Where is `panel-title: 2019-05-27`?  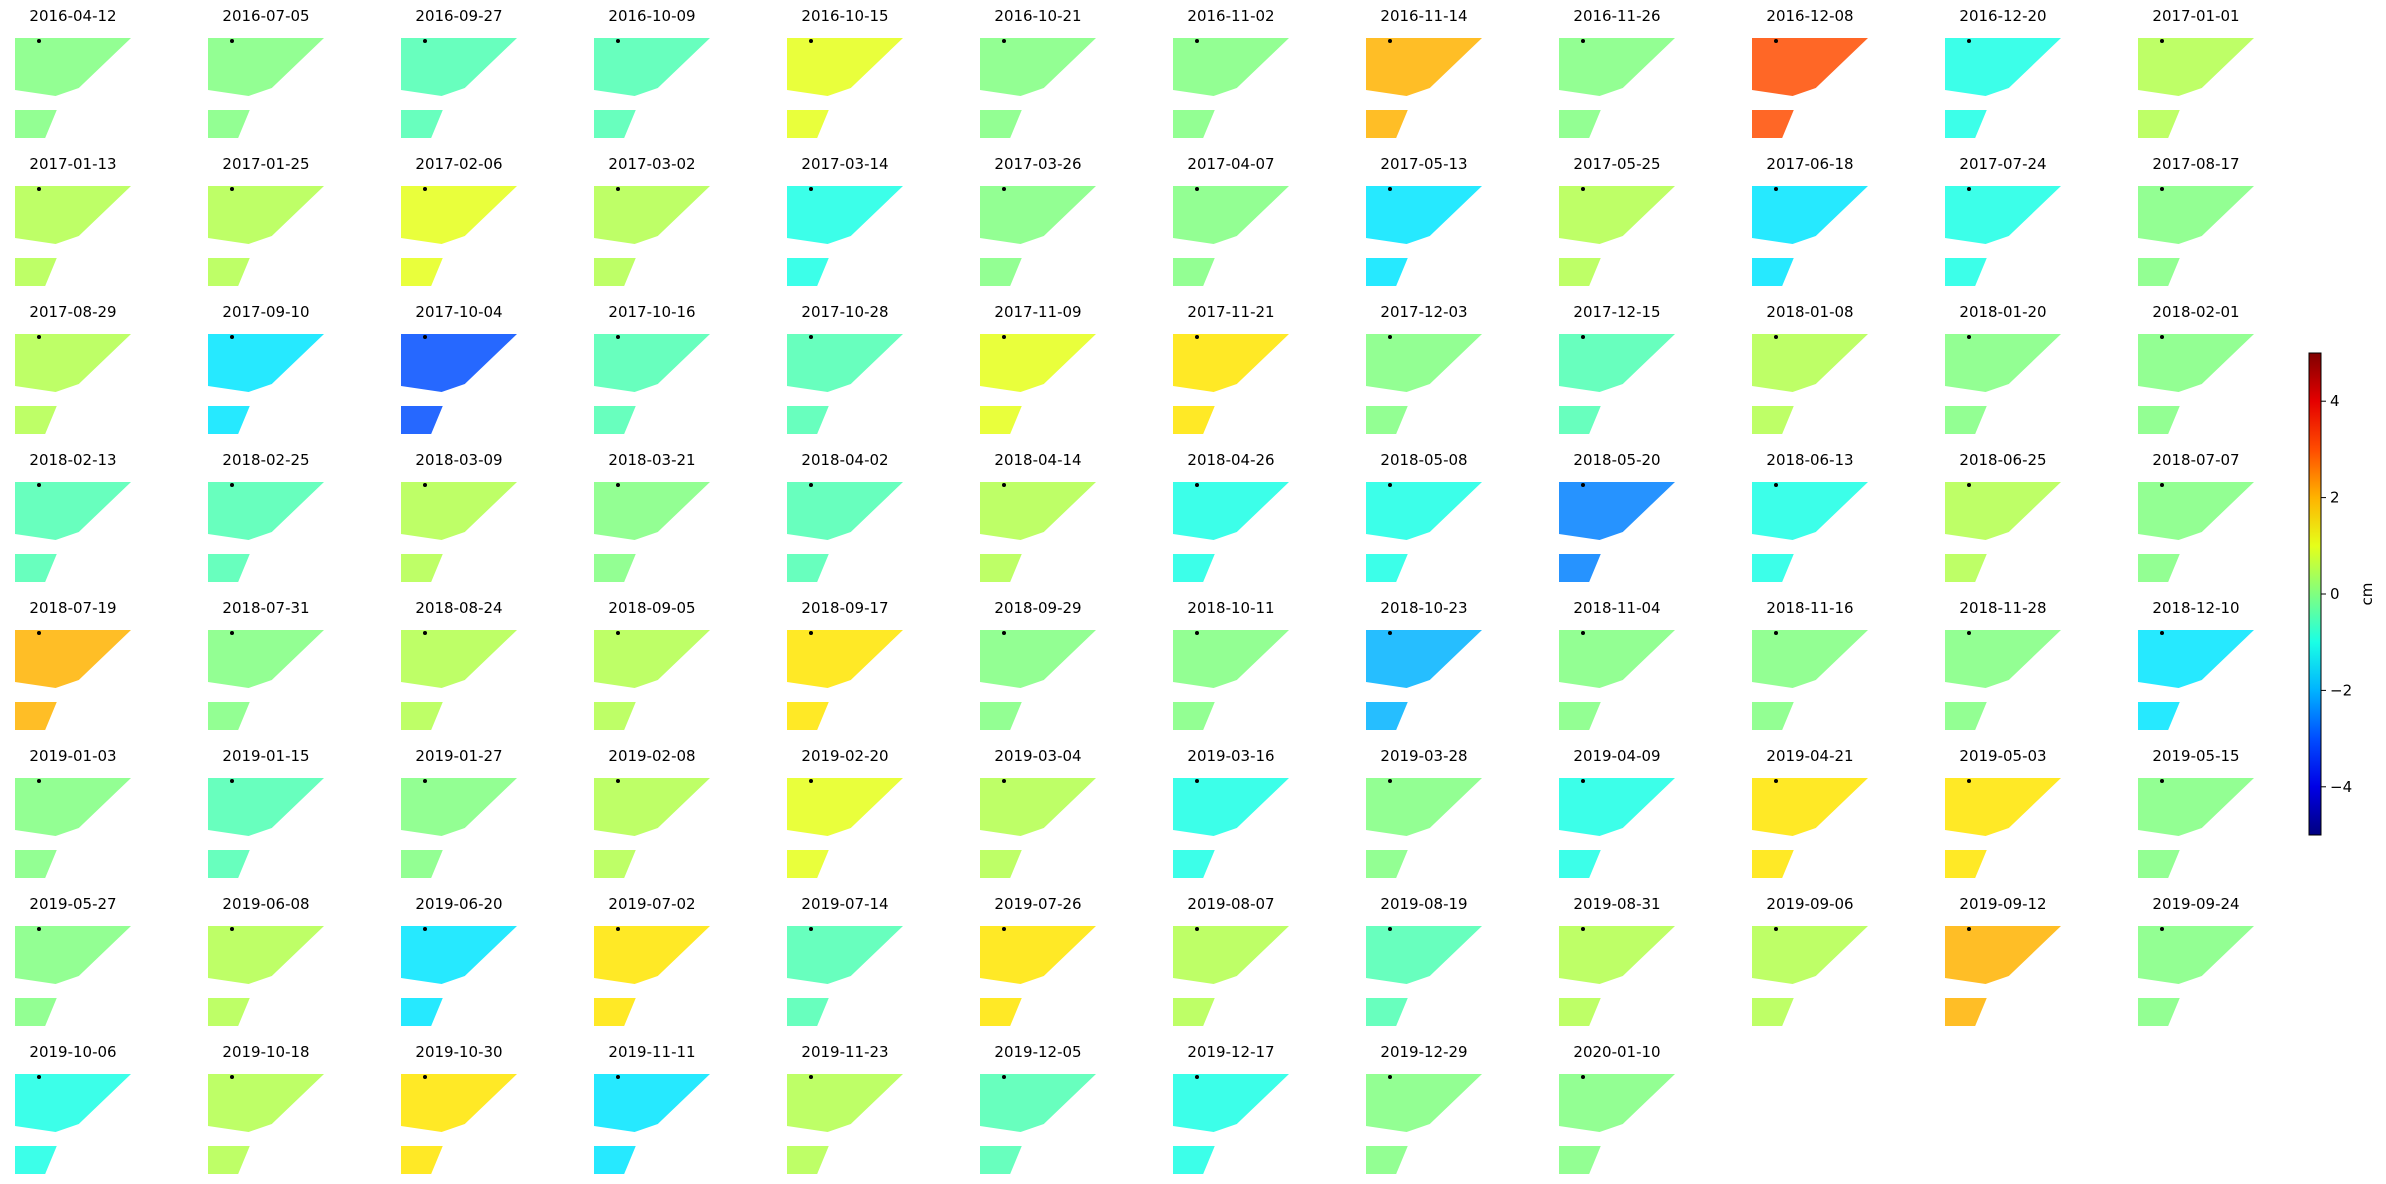
panel-title: 2019-05-27 is located at coordinates (72, 904).